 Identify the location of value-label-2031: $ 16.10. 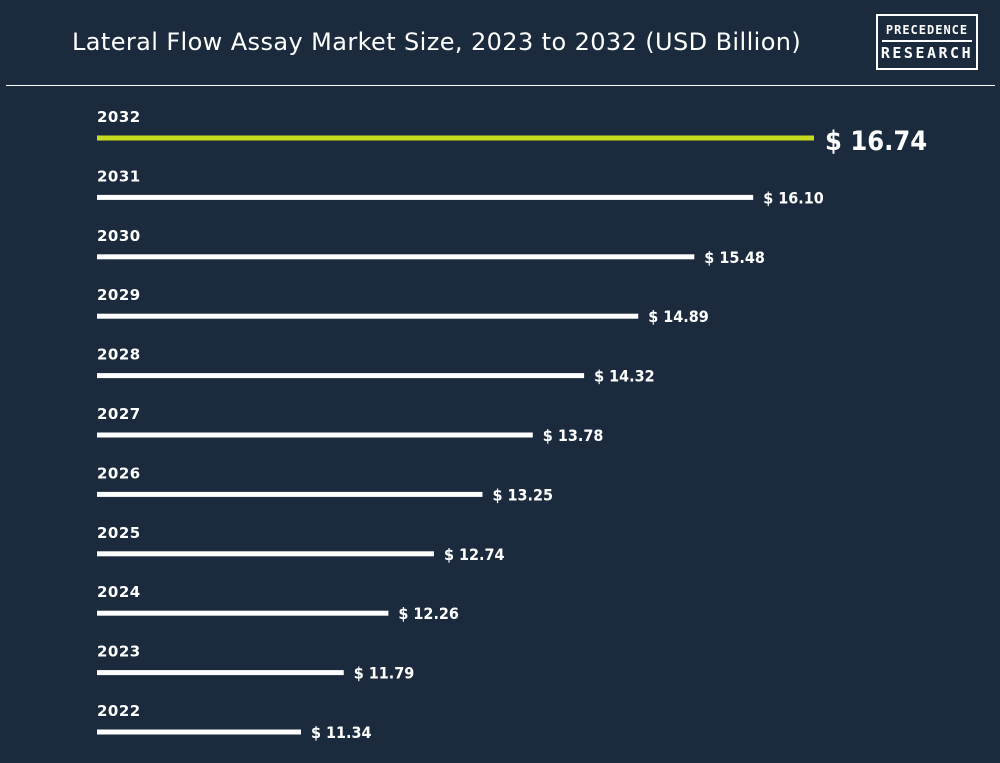
(793, 197).